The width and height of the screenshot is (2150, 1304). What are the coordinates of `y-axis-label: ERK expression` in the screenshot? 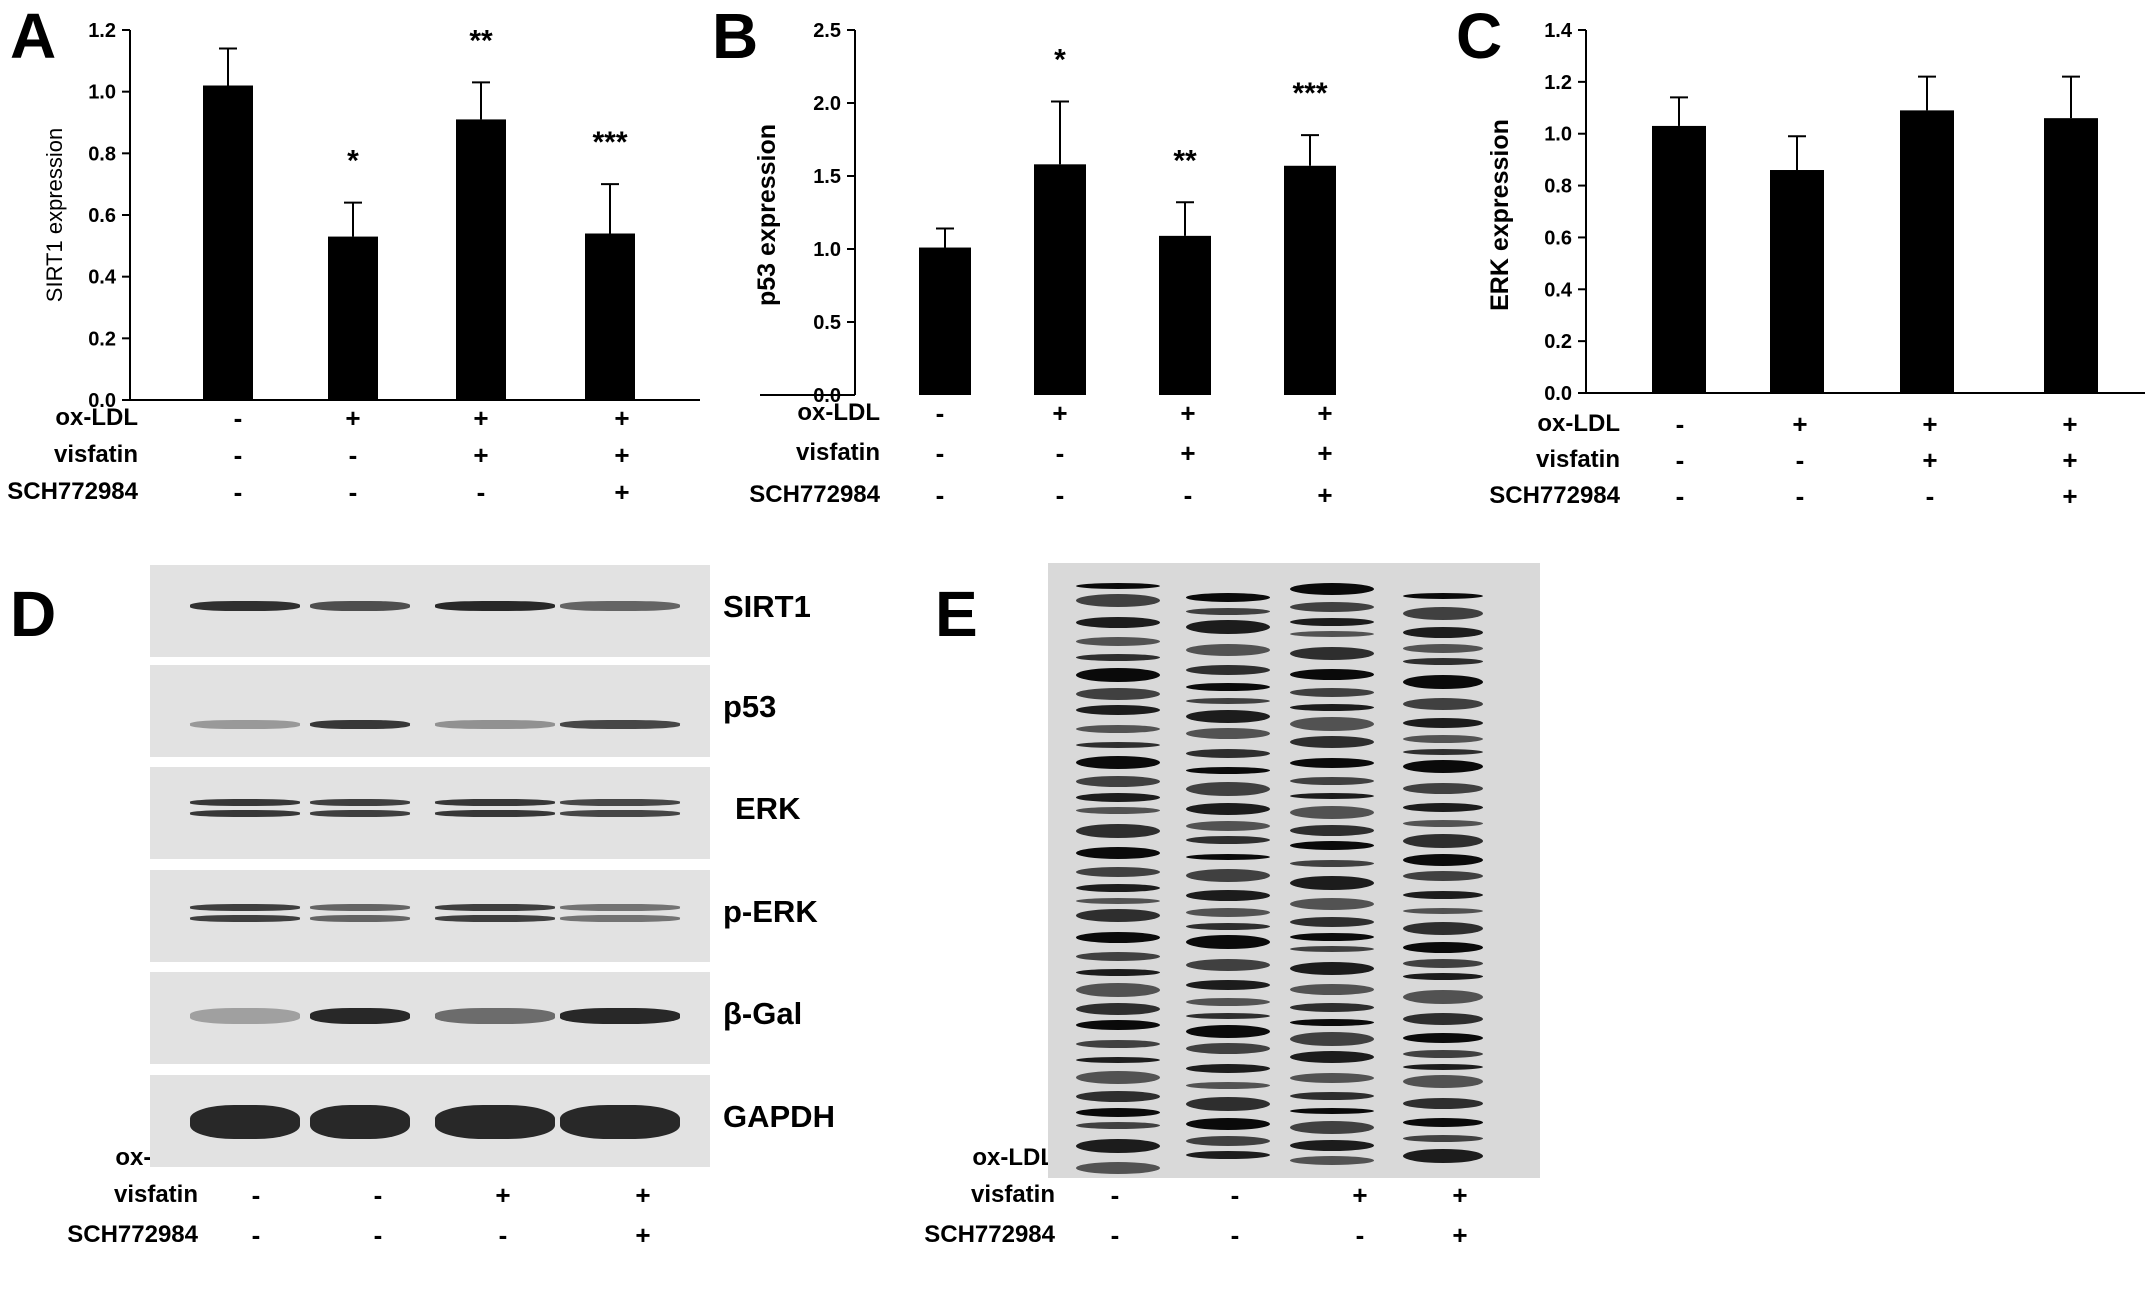 It's located at (1500, 215).